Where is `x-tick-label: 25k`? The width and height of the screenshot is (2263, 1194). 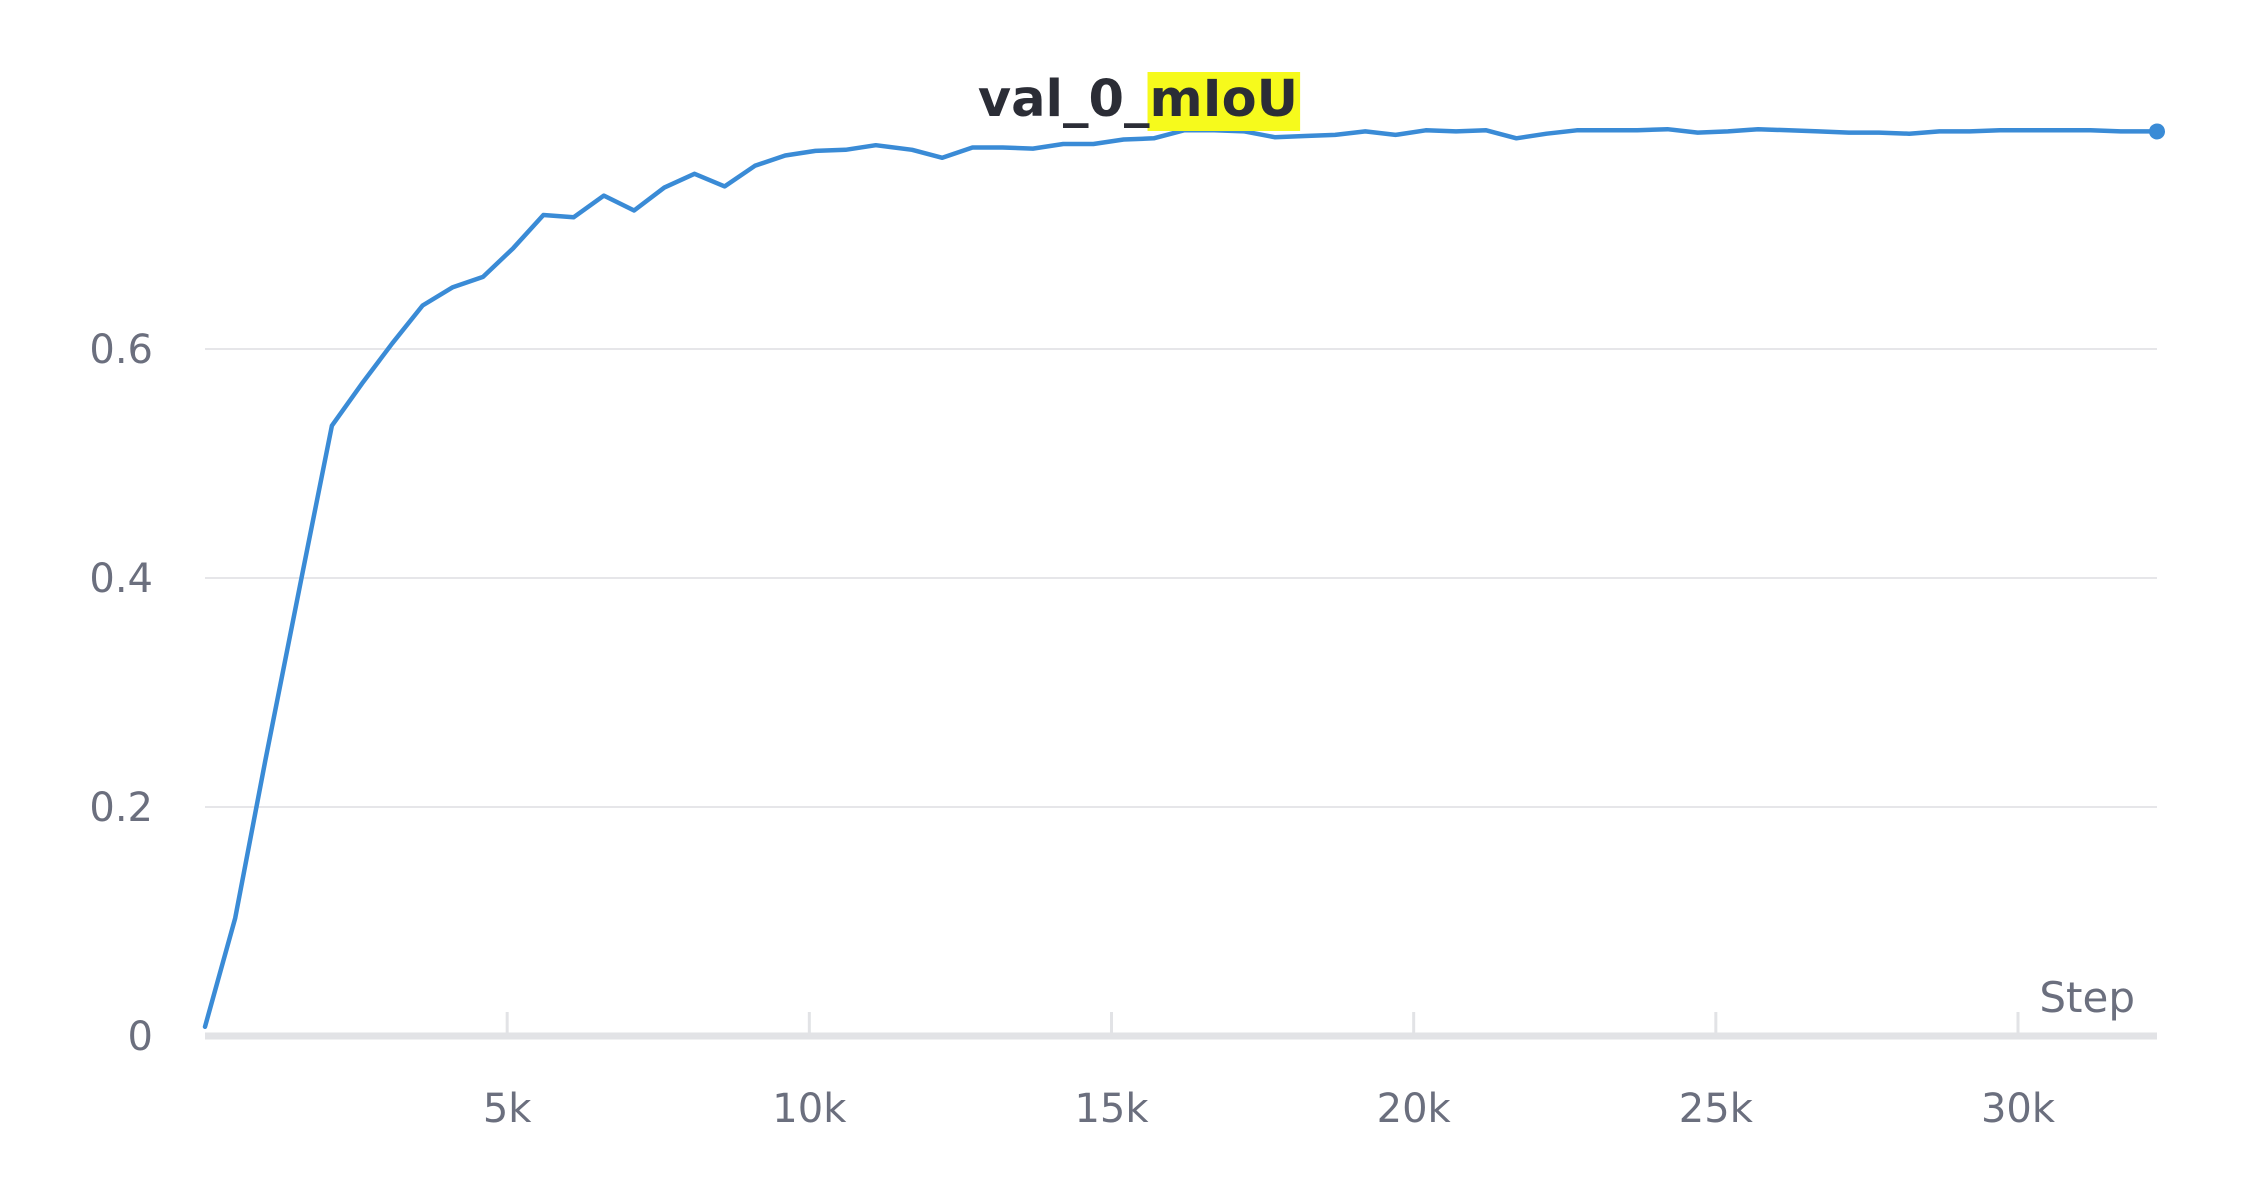
x-tick-label: 25k is located at coordinates (1716, 1109).